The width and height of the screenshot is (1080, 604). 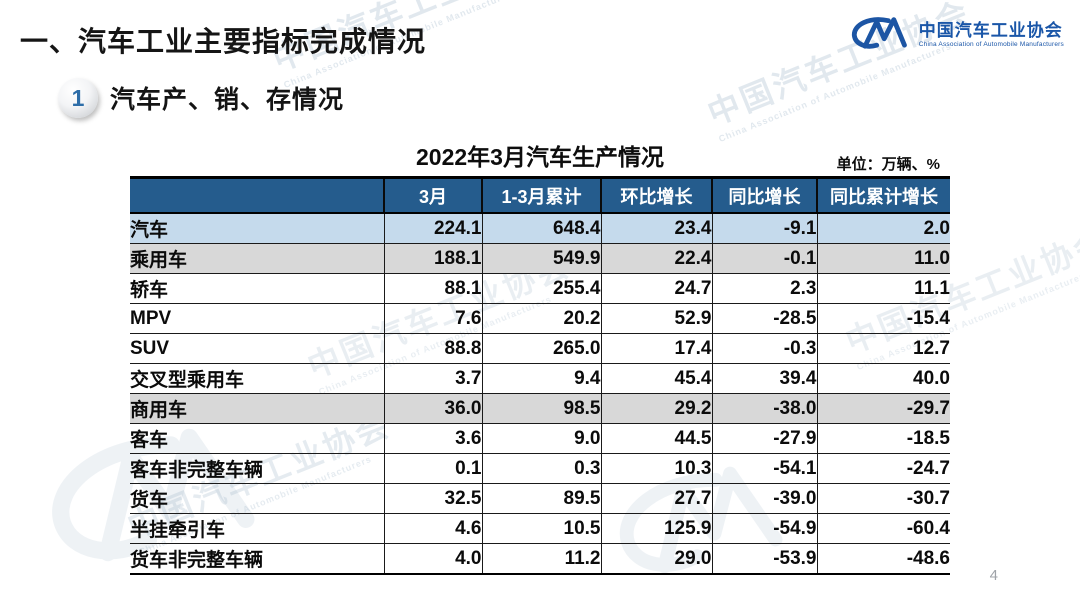 What do you see at coordinates (432, 318) in the screenshot?
I see `cell-value: 7.6` at bounding box center [432, 318].